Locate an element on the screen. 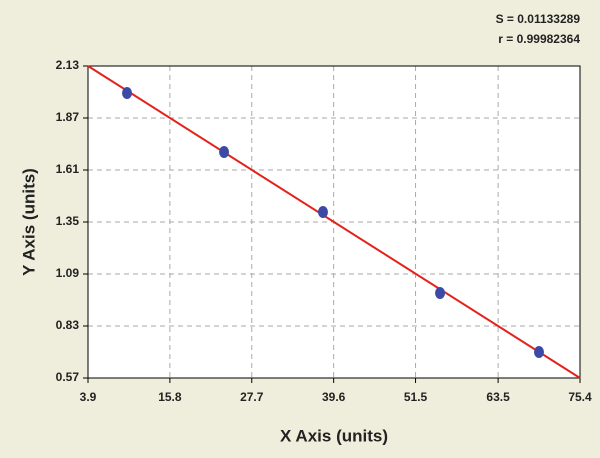 This screenshot has height=458, width=600. y-tick-label: 1.09 is located at coordinates (68, 273).